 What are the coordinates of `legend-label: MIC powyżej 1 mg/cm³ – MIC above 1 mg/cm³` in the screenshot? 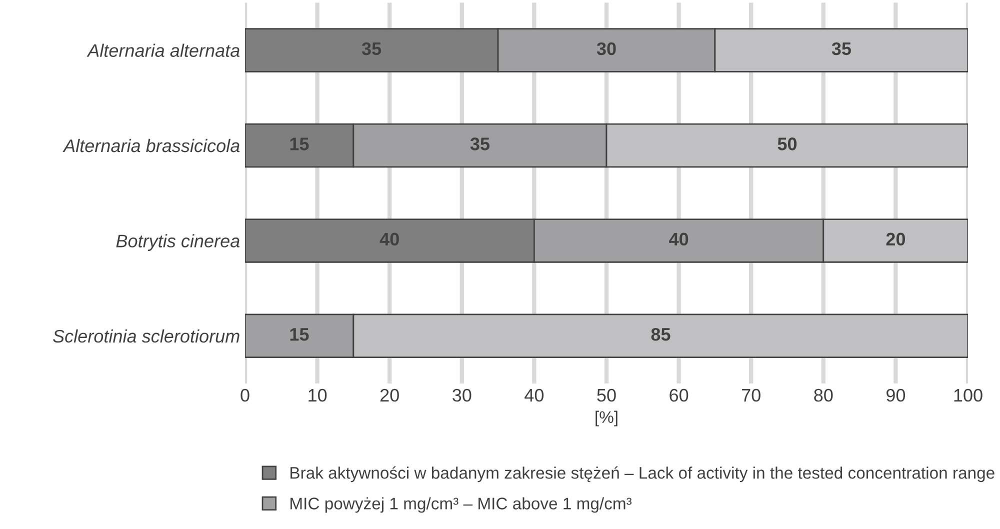 It's located at (461, 505).